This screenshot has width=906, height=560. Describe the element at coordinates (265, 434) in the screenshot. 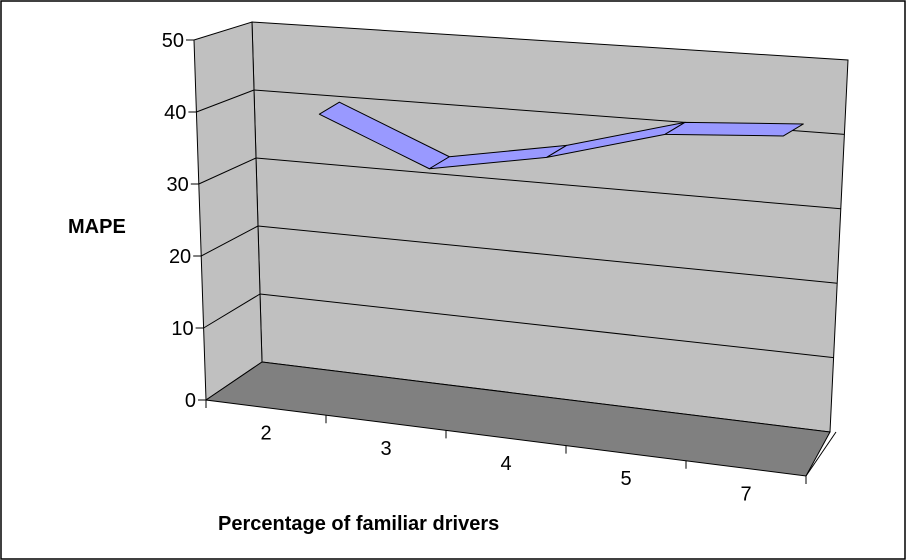

I see `x-tick-label: 2` at that location.